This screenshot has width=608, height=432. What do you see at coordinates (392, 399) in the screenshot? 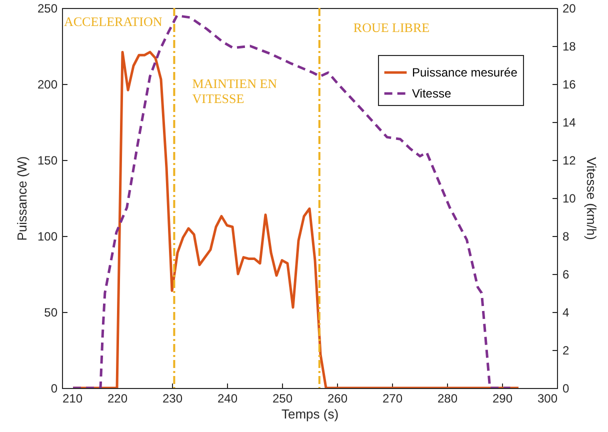
I see `x-tick-label: 270` at bounding box center [392, 399].